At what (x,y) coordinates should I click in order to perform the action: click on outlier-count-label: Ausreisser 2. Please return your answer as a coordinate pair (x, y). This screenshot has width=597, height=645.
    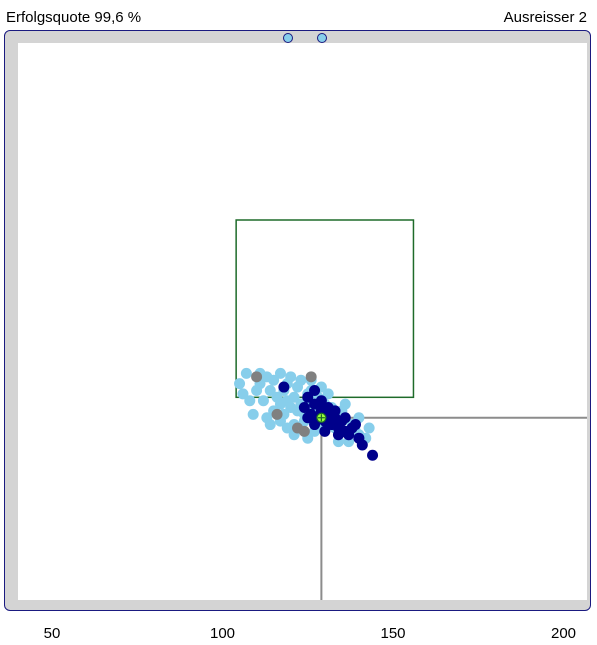
    Looking at the image, I should click on (545, 17).